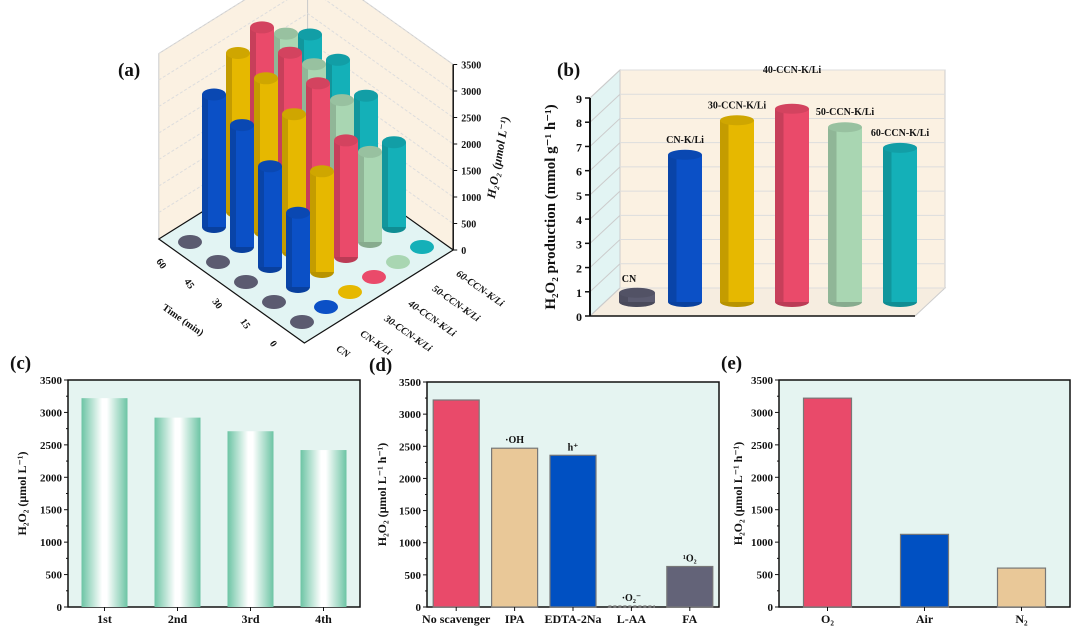  Describe the element at coordinates (792, 70) in the screenshot. I see `bar-label: 40-CCN-K/Li` at that location.